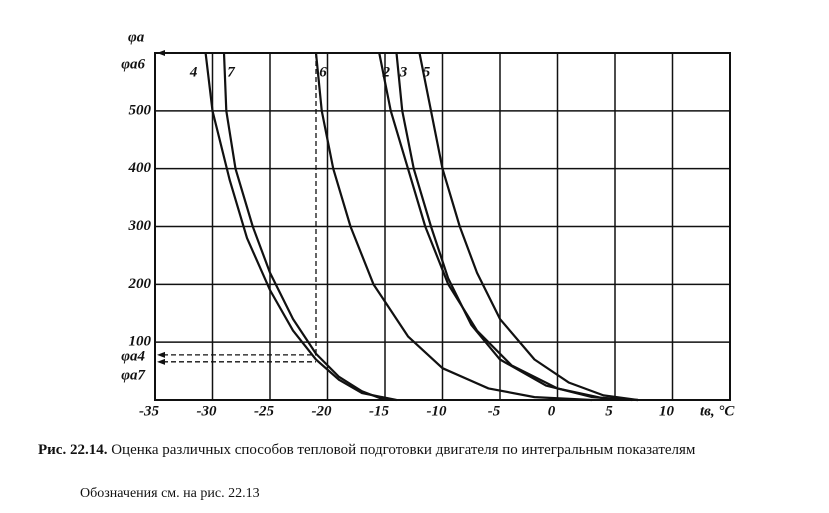 The image size is (829, 513). I want to click on legend-label: 5, so click(427, 72).